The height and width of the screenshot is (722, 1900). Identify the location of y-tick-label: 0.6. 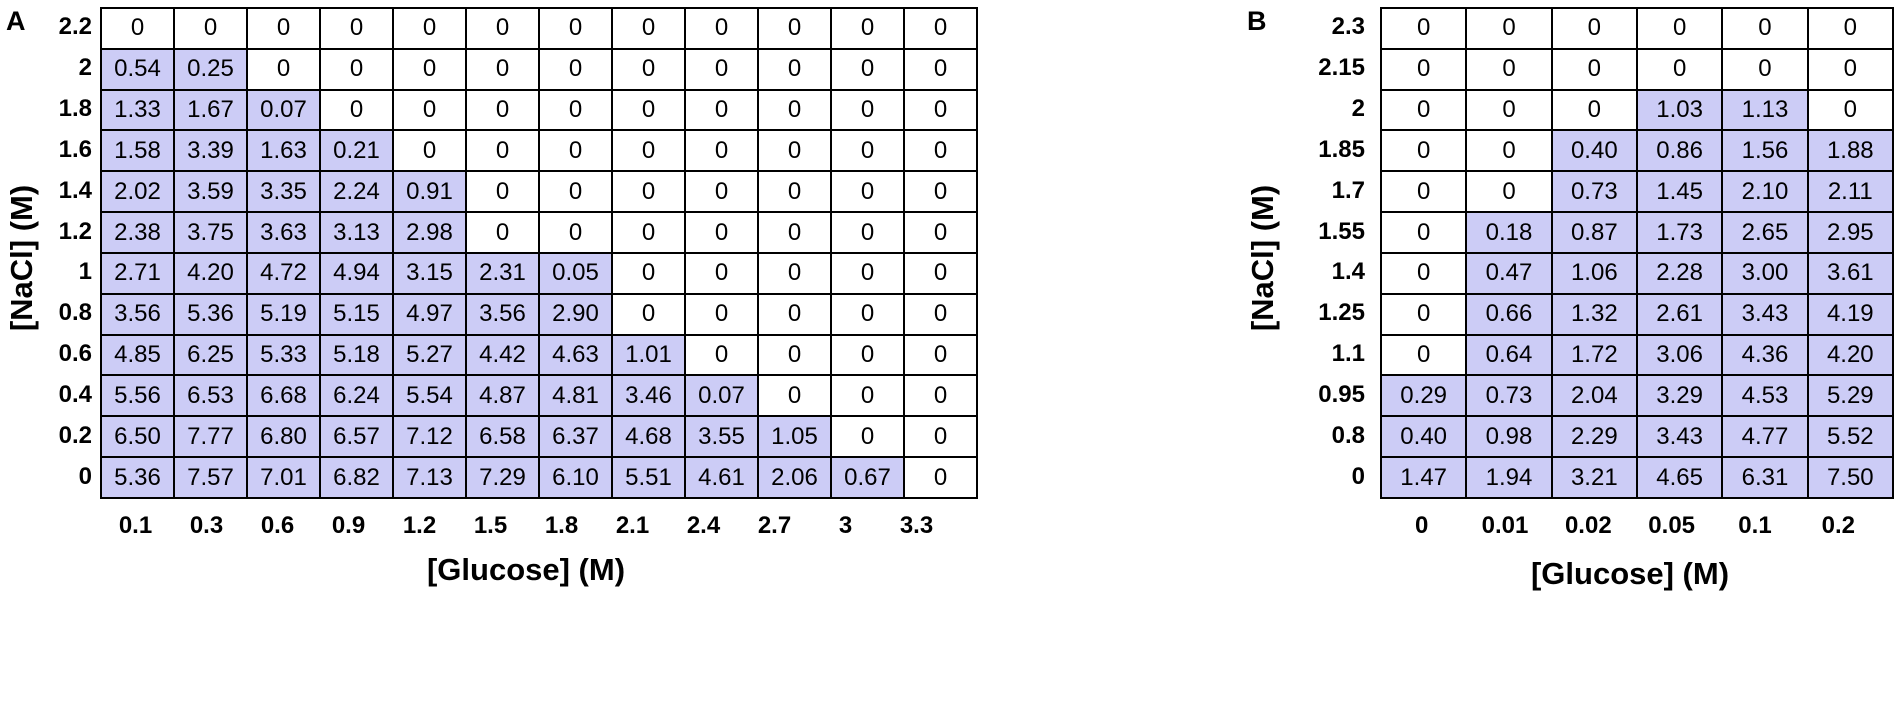
(75, 354).